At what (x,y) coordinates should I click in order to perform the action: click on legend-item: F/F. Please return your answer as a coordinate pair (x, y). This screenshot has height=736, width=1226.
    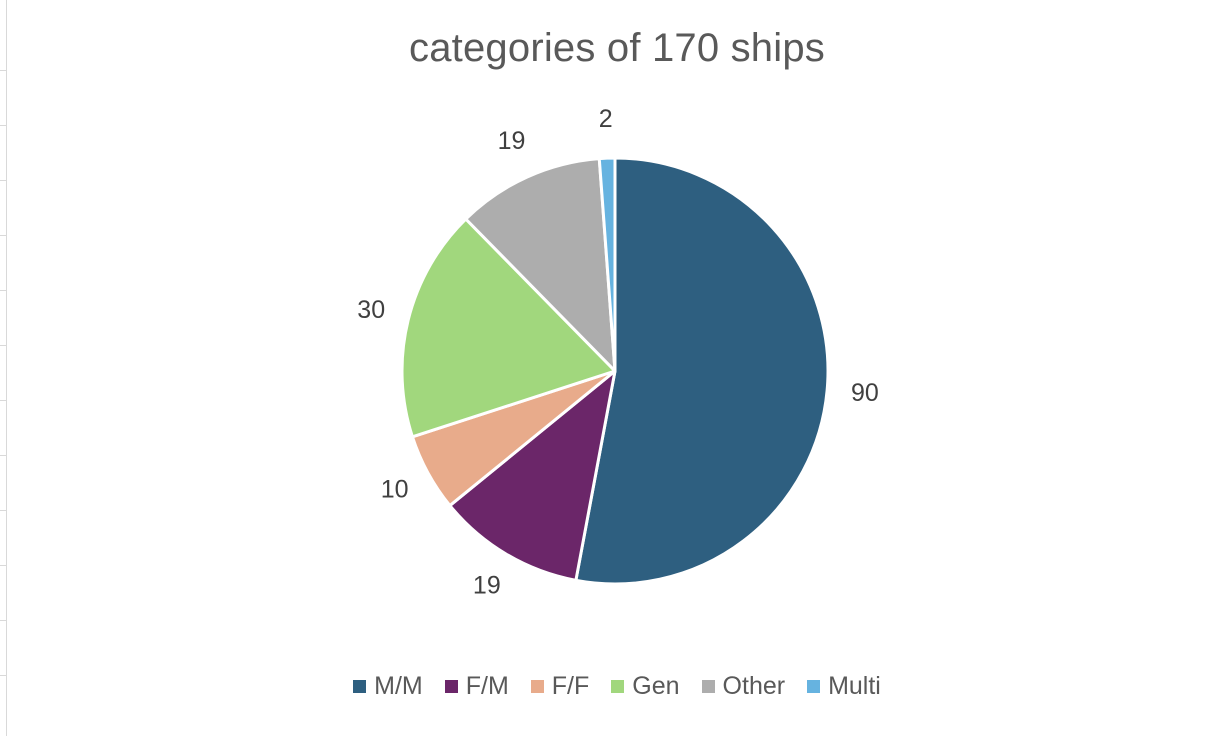
    Looking at the image, I should click on (560, 686).